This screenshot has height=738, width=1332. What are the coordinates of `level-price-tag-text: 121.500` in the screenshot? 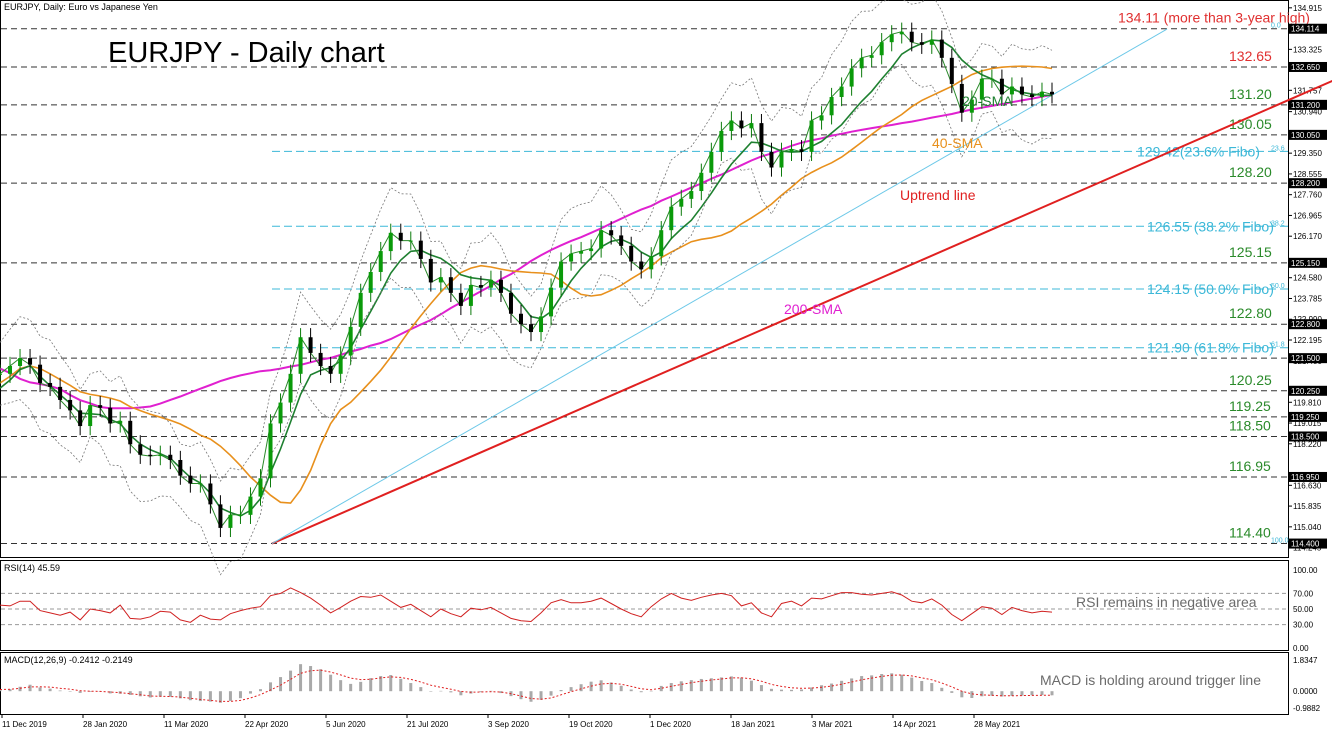 It's located at (1305, 358).